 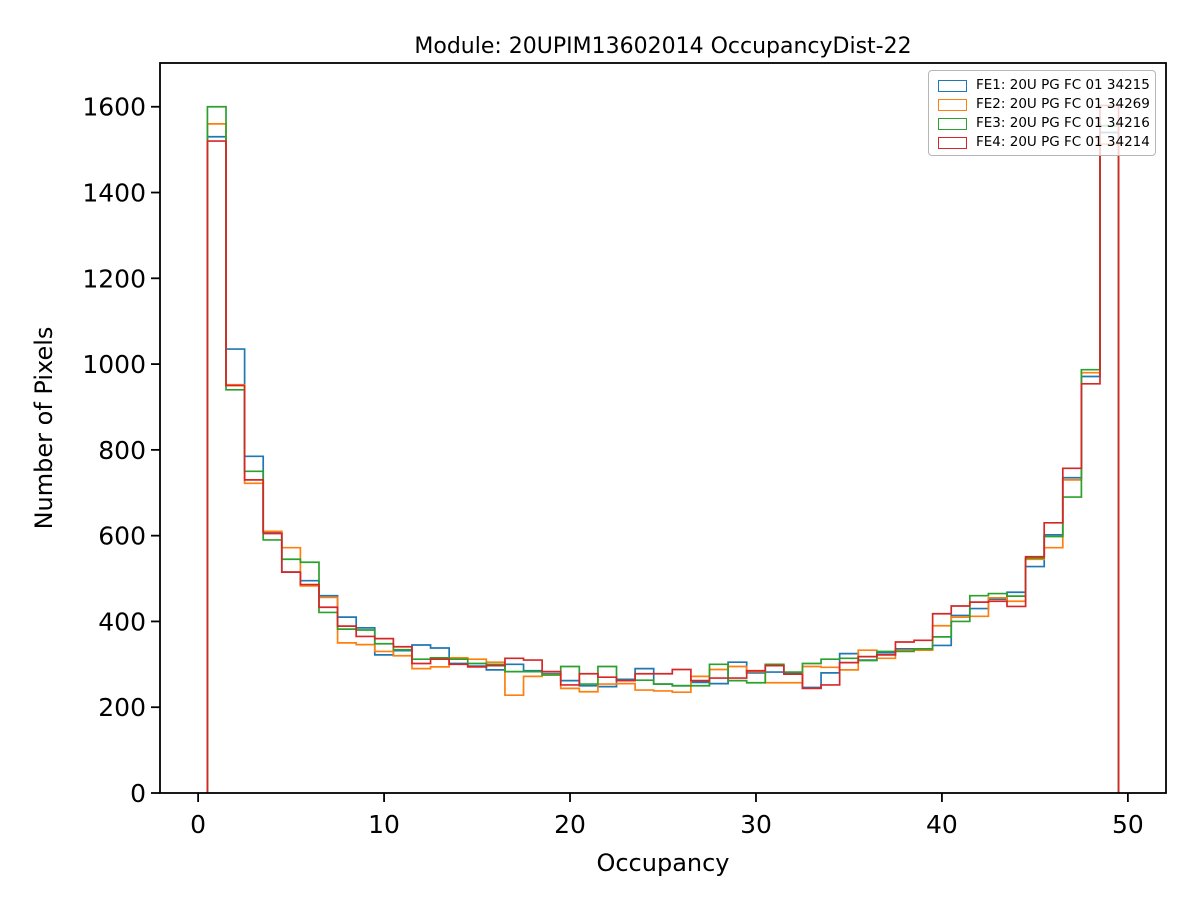 I want to click on x-tick-label: 20, so click(x=570, y=824).